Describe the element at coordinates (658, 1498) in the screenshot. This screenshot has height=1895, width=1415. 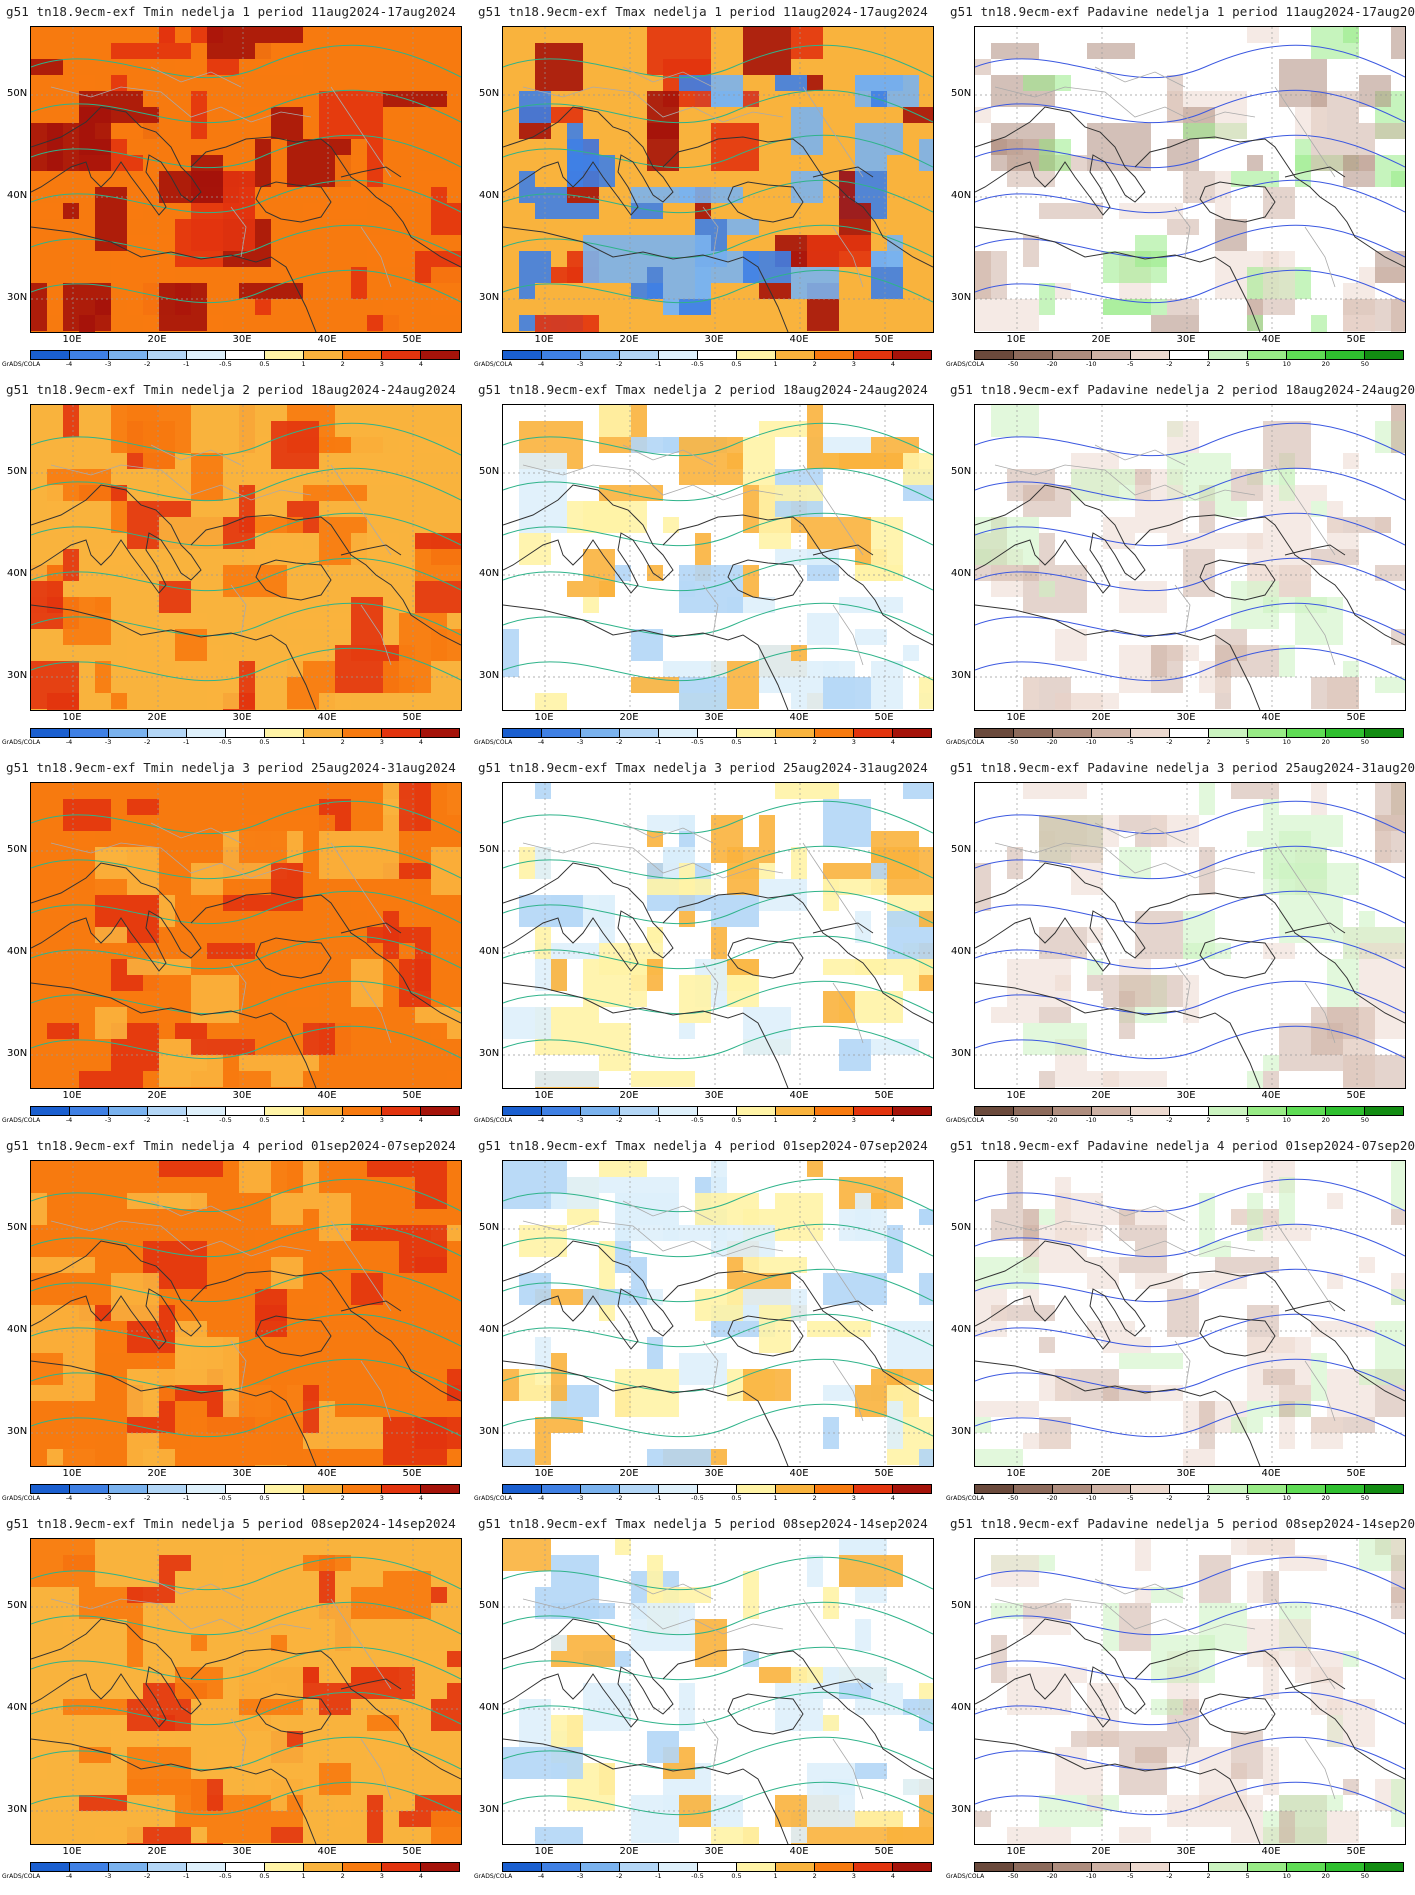
I see `color-scale-label: -1` at that location.